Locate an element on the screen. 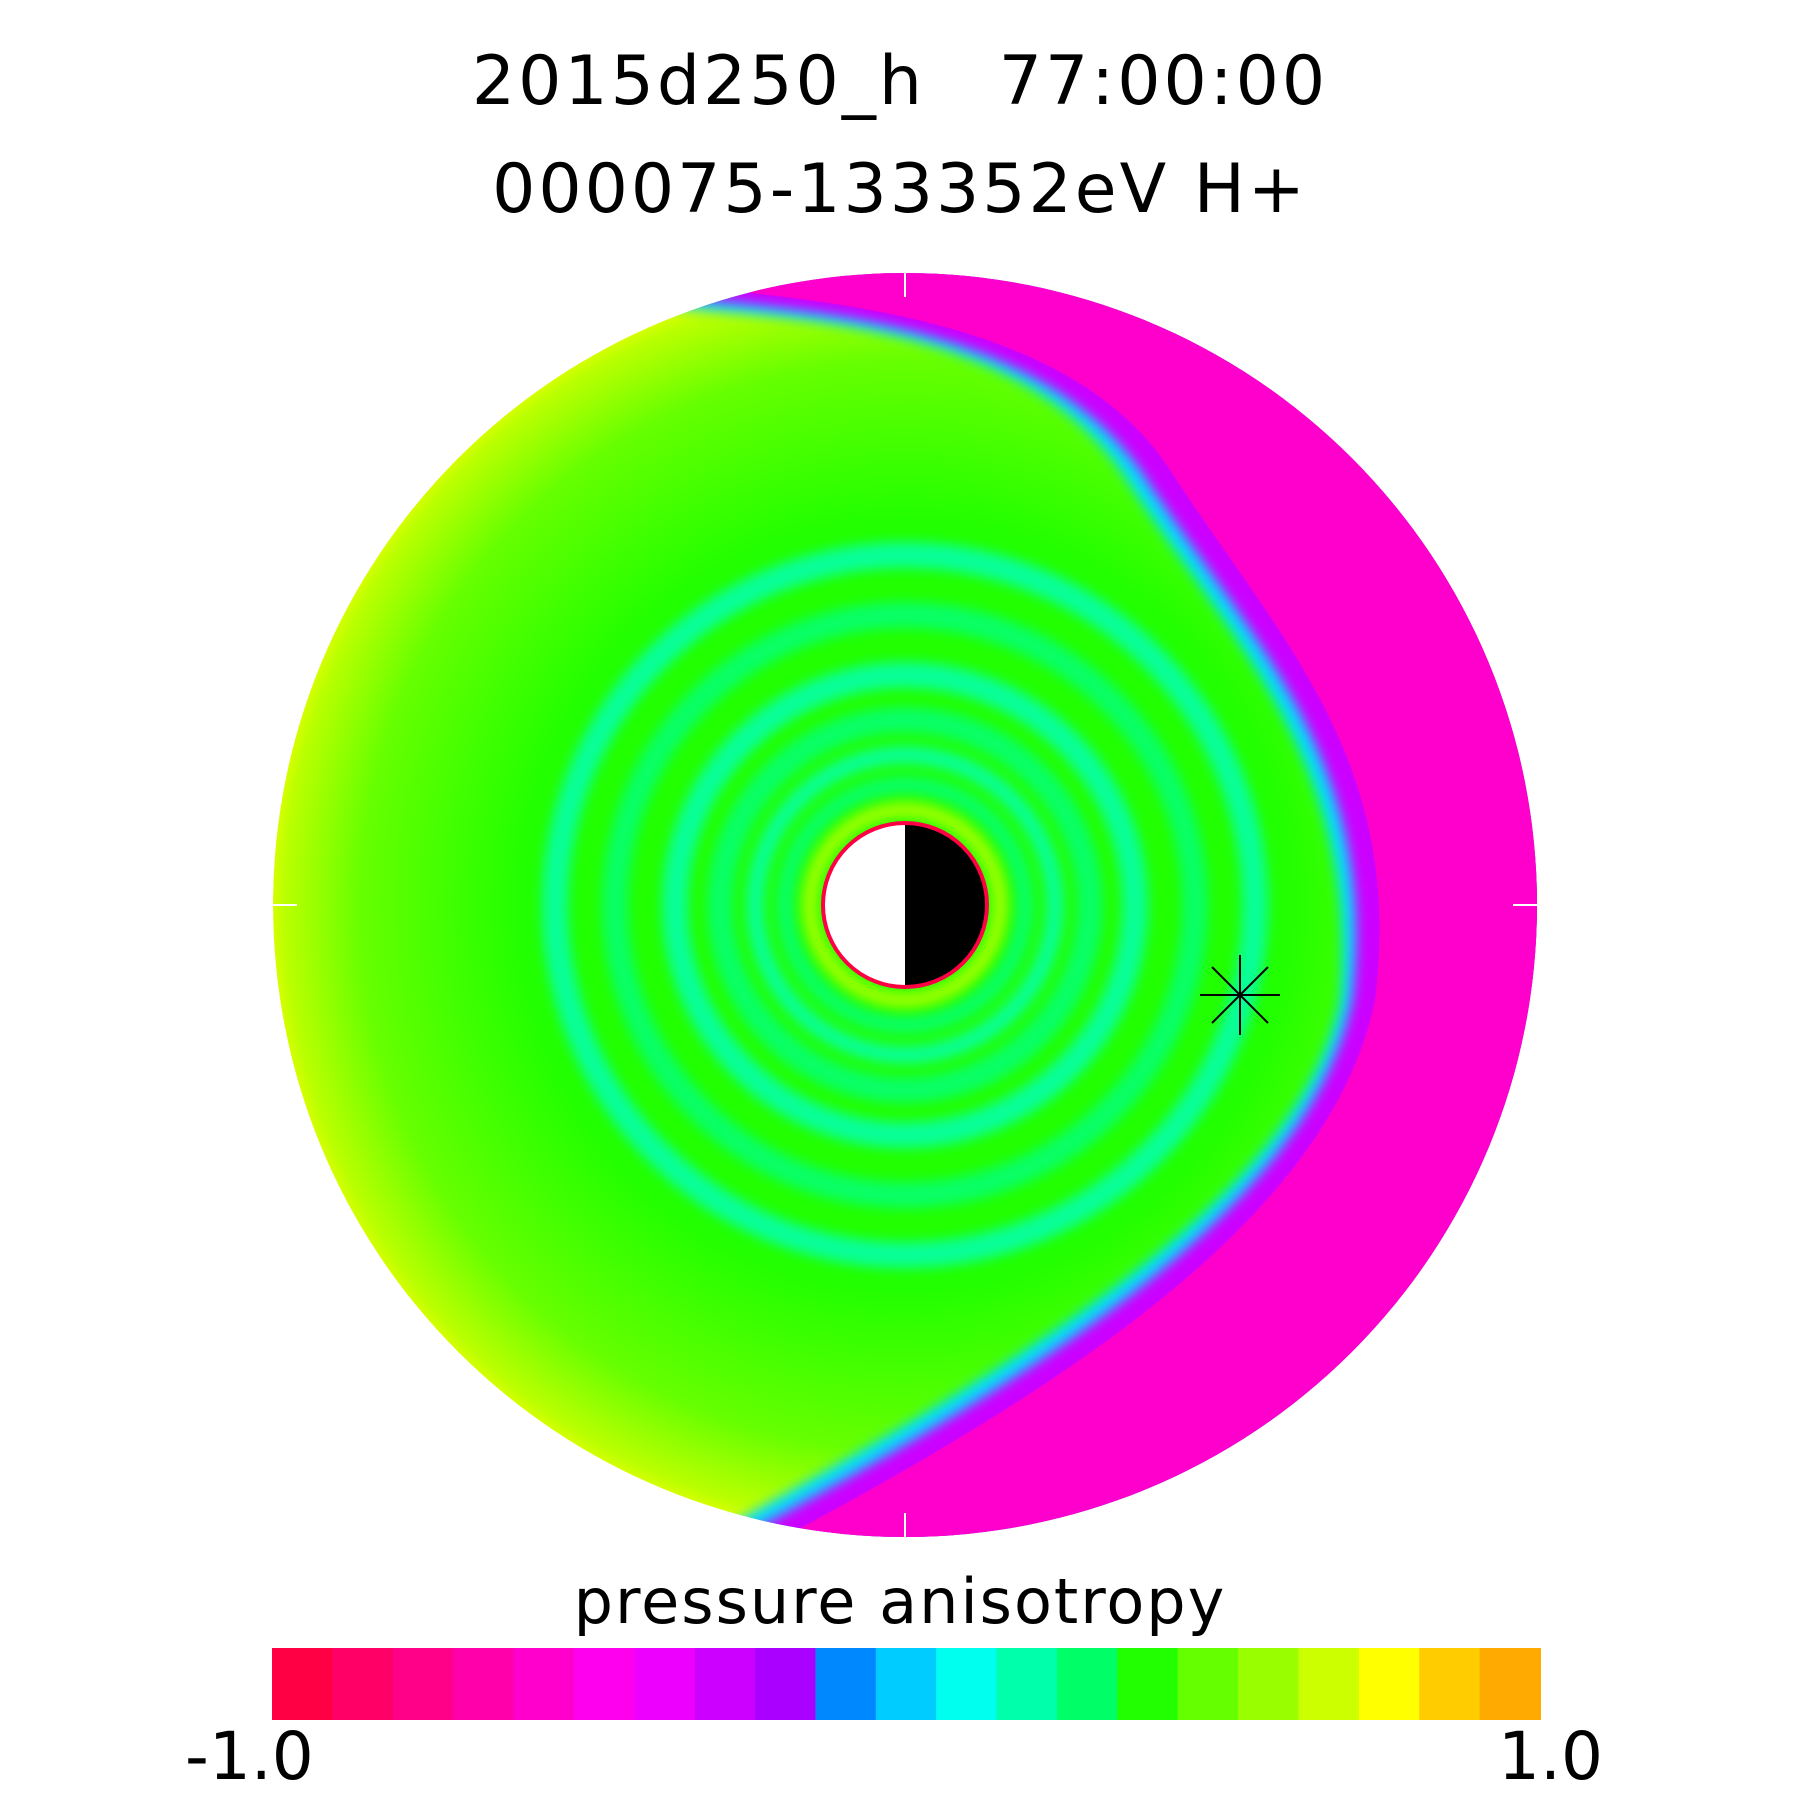  satellite-marker is located at coordinates (1240, 995).